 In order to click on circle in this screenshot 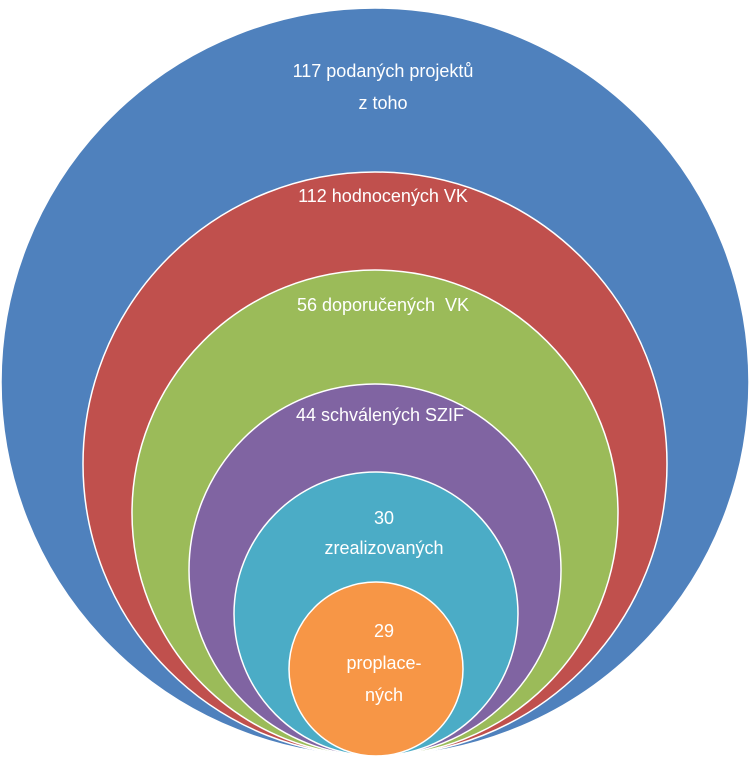, I will do `click(376, 669)`.